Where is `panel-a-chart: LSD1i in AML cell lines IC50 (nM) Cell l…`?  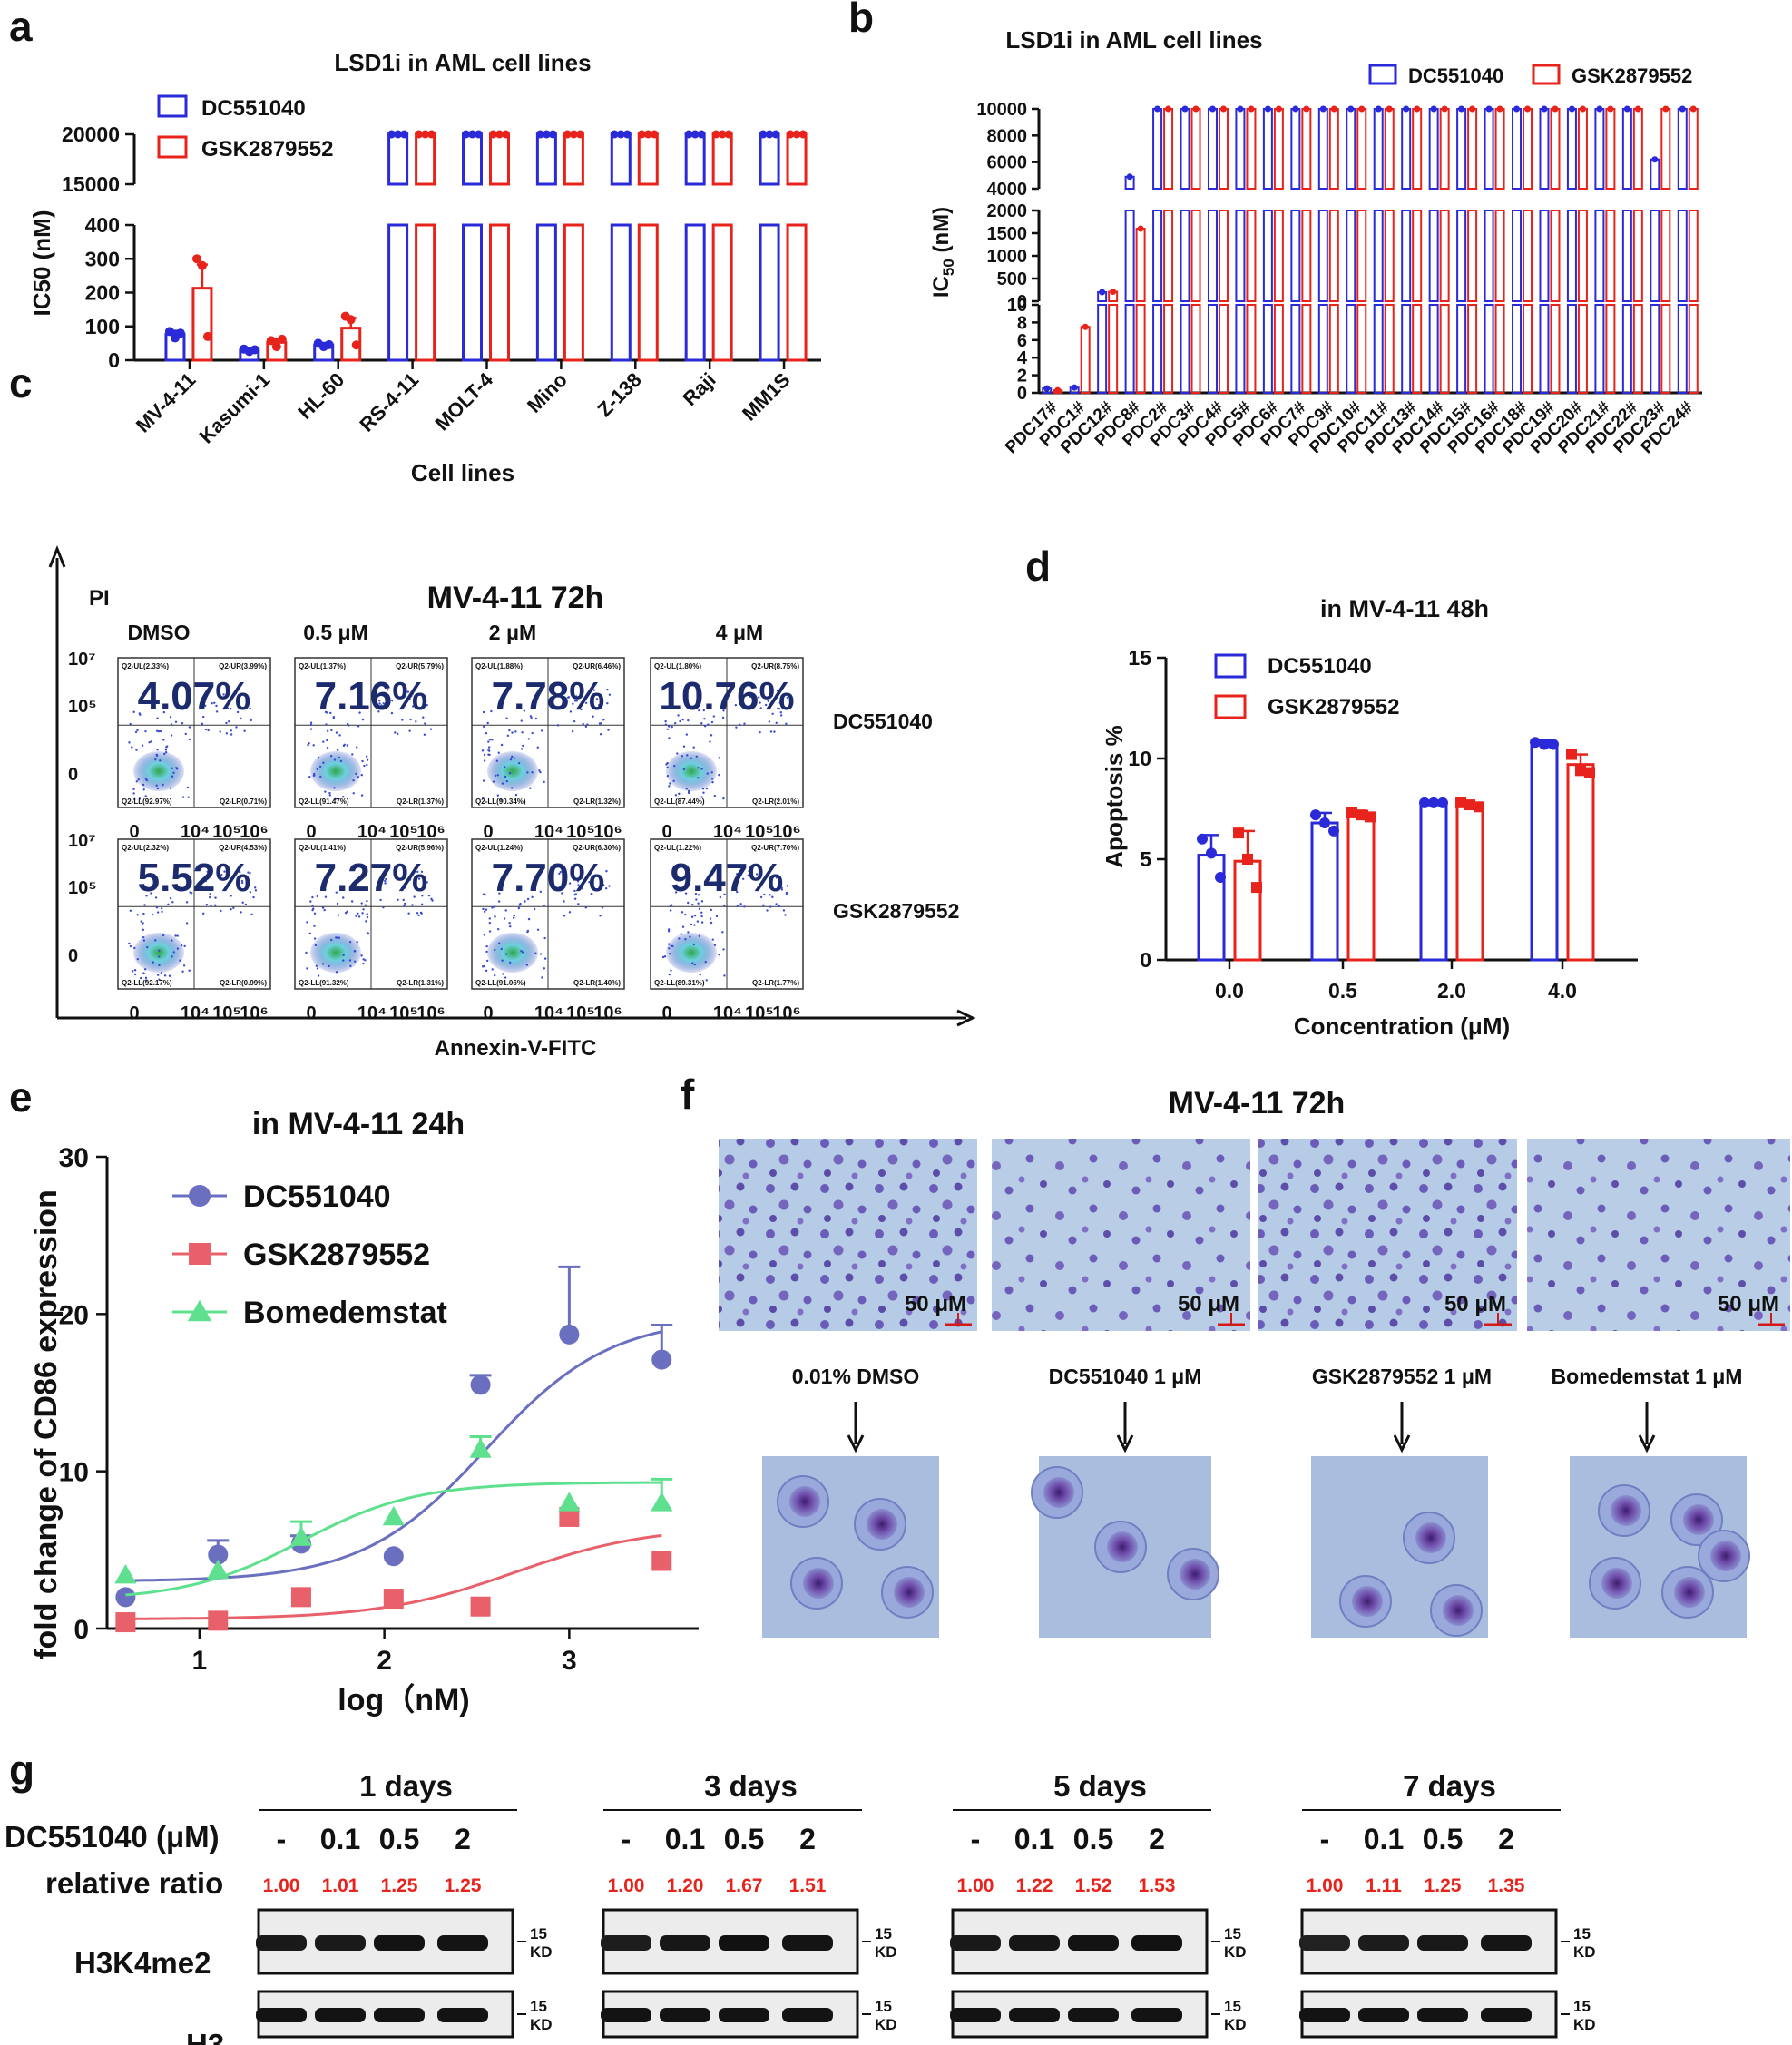 panel-a-chart: LSD1i in AML cell lines IC50 (nM) Cell l… is located at coordinates (425, 267).